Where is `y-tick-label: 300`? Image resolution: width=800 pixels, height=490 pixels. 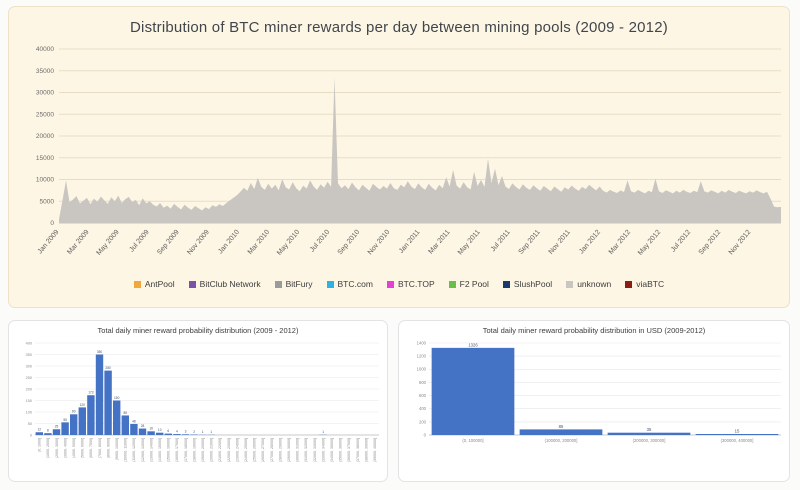
y-tick-label: 300 is located at coordinates (29, 366).